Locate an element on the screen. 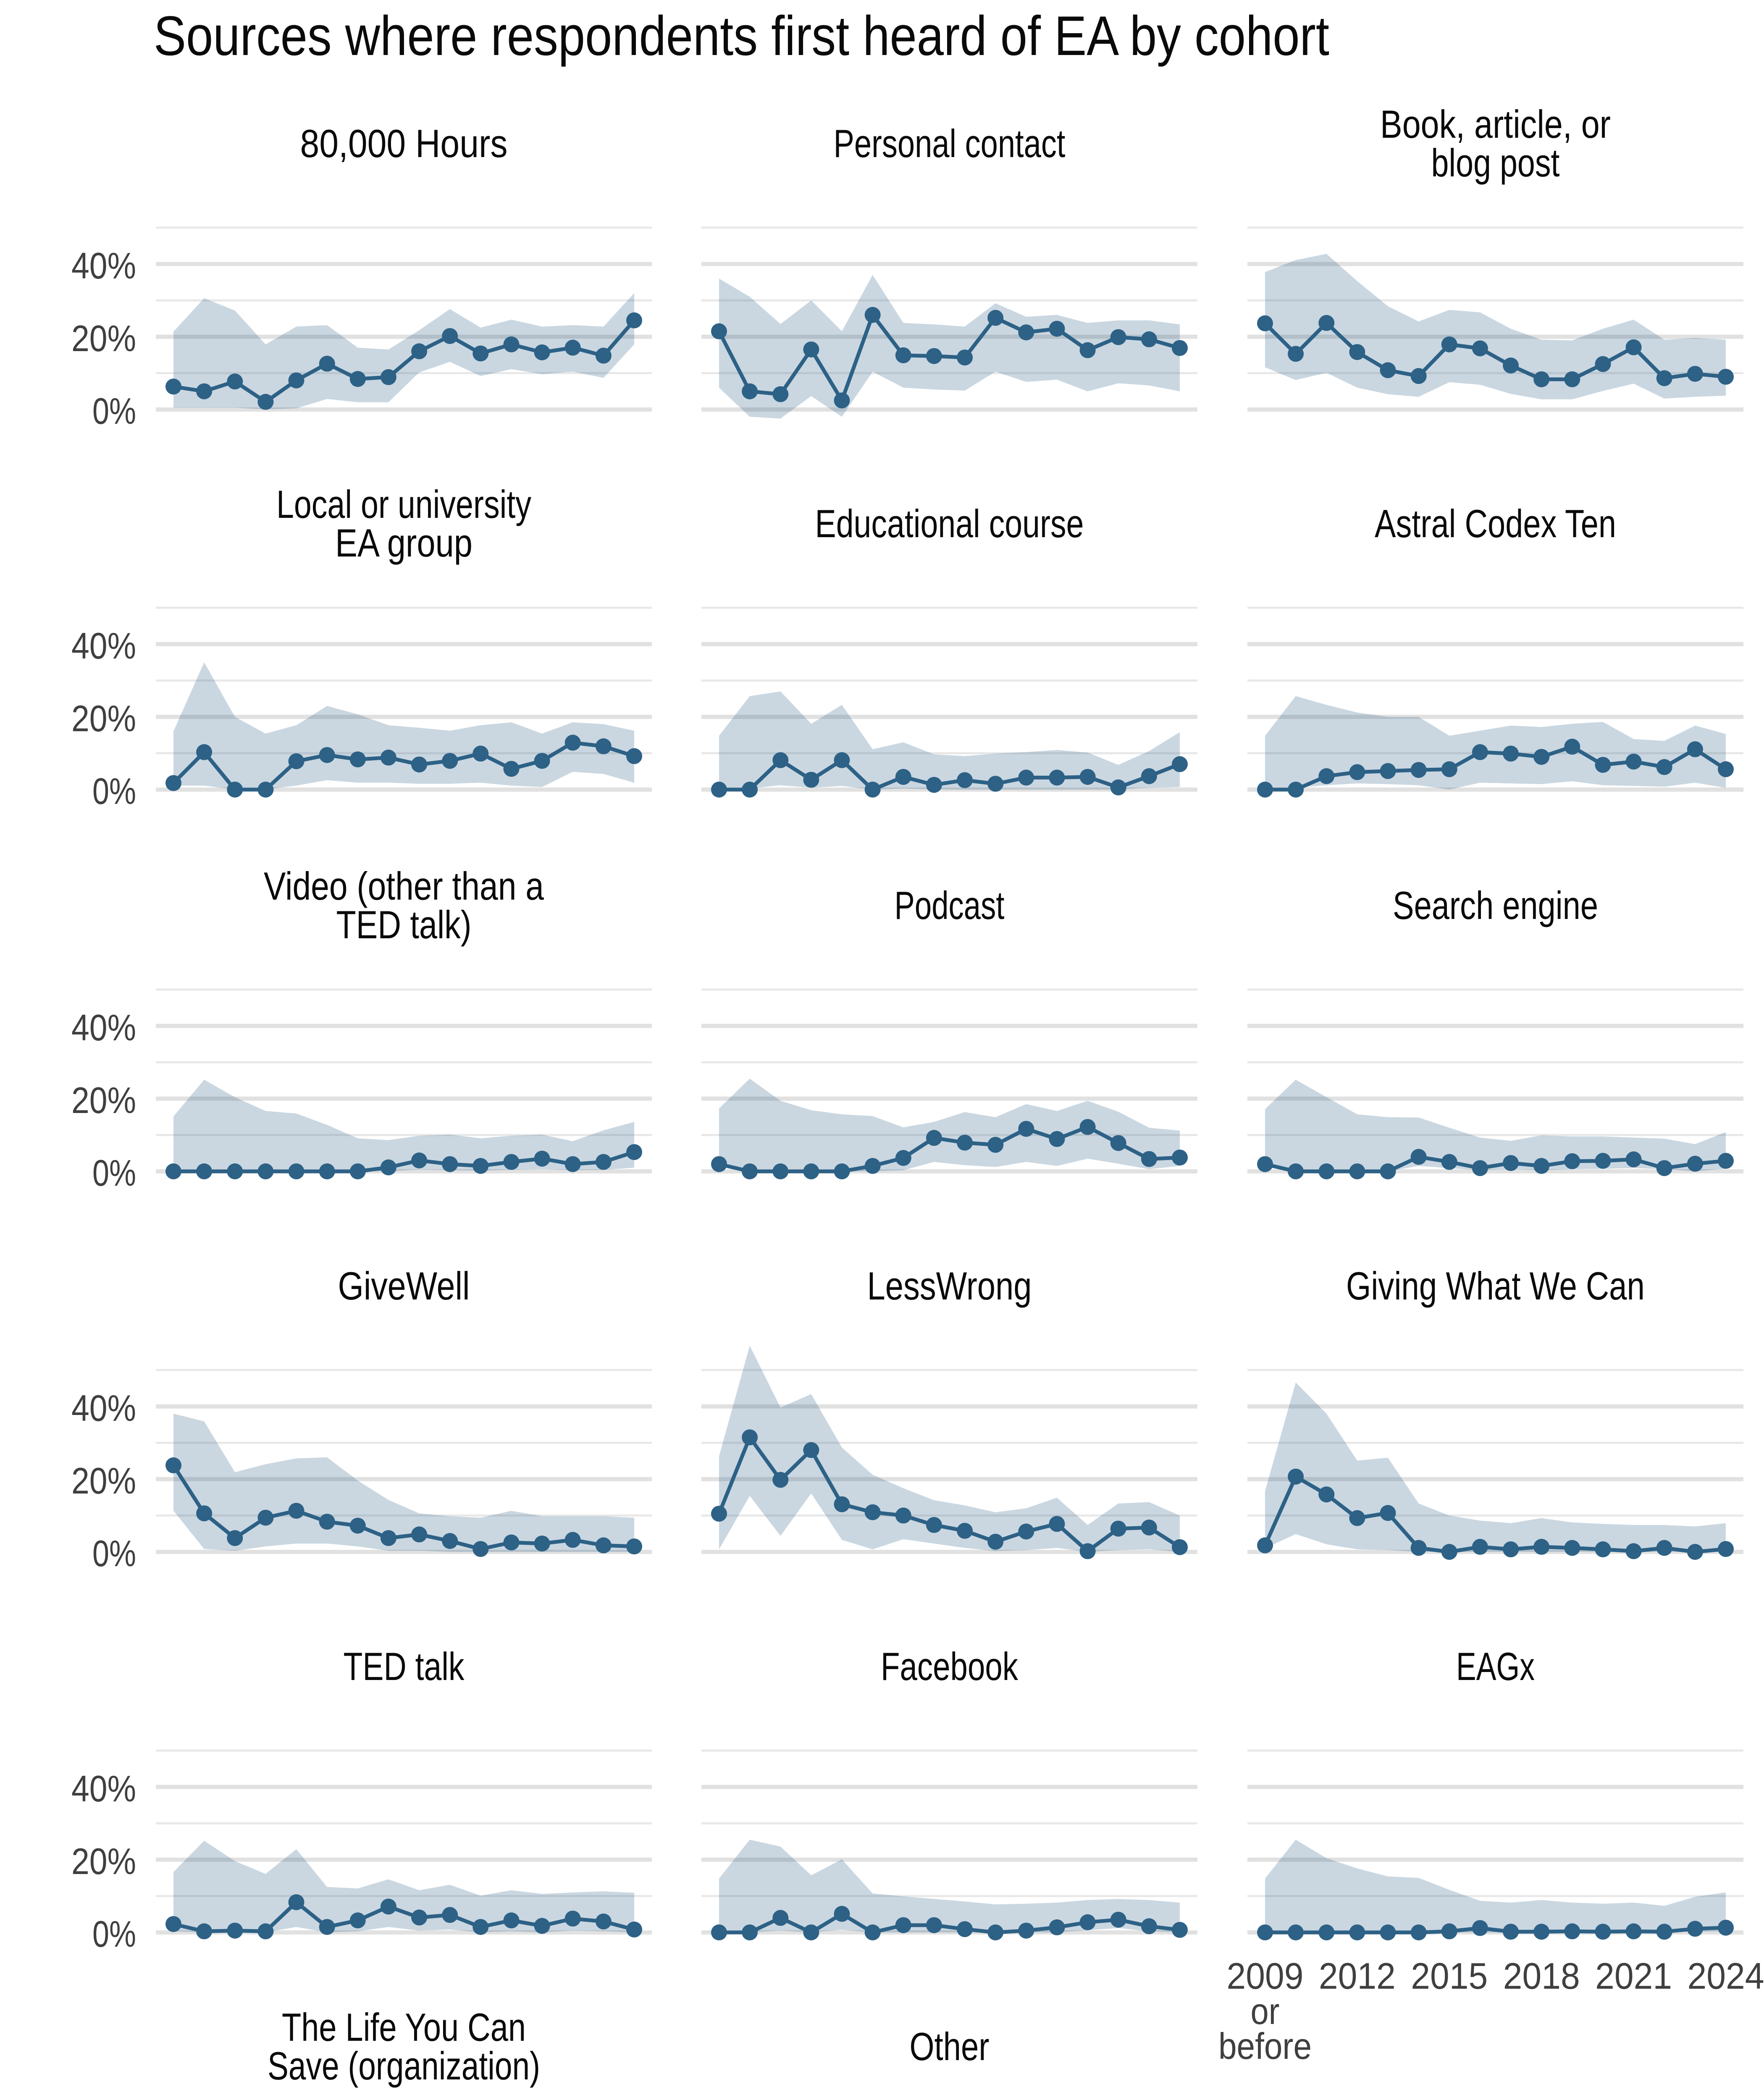  svg-text: Local or university is located at coordinates (403, 504).